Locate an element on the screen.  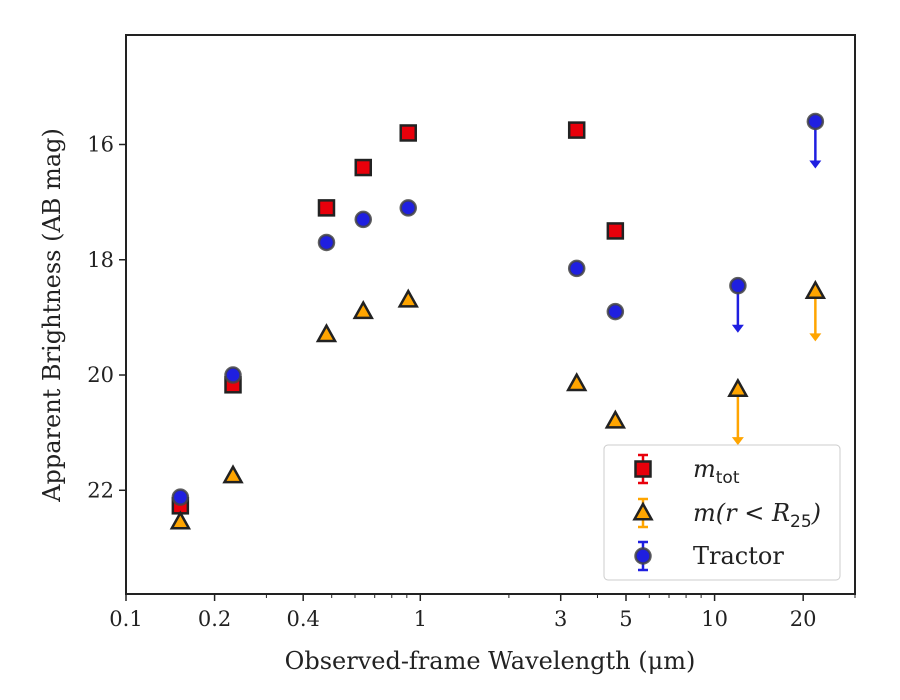
x-tick-label: 0.4 is located at coordinates (302, 619).